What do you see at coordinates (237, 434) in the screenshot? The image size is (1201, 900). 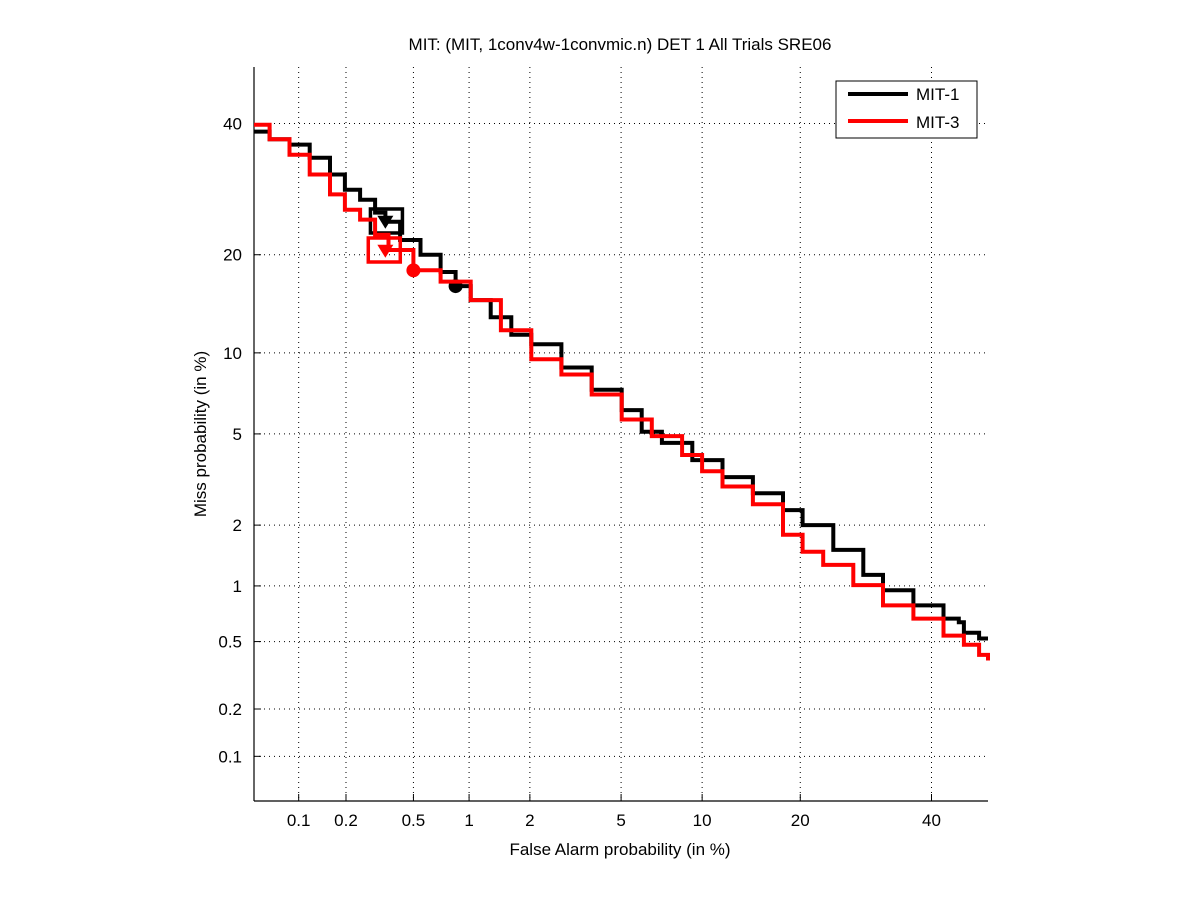 I see `y-tick-label: 5` at bounding box center [237, 434].